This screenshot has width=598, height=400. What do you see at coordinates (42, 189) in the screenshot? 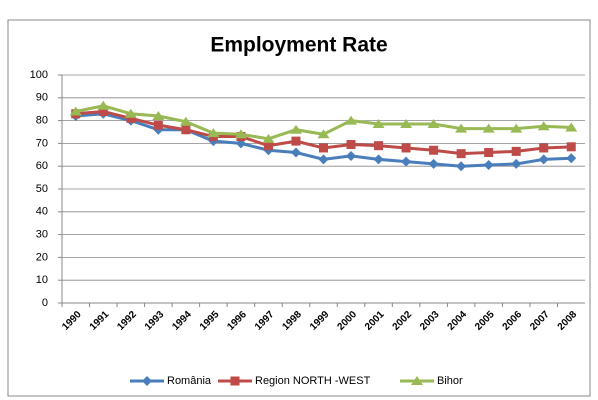
I see `y-tick-label: 50` at bounding box center [42, 189].